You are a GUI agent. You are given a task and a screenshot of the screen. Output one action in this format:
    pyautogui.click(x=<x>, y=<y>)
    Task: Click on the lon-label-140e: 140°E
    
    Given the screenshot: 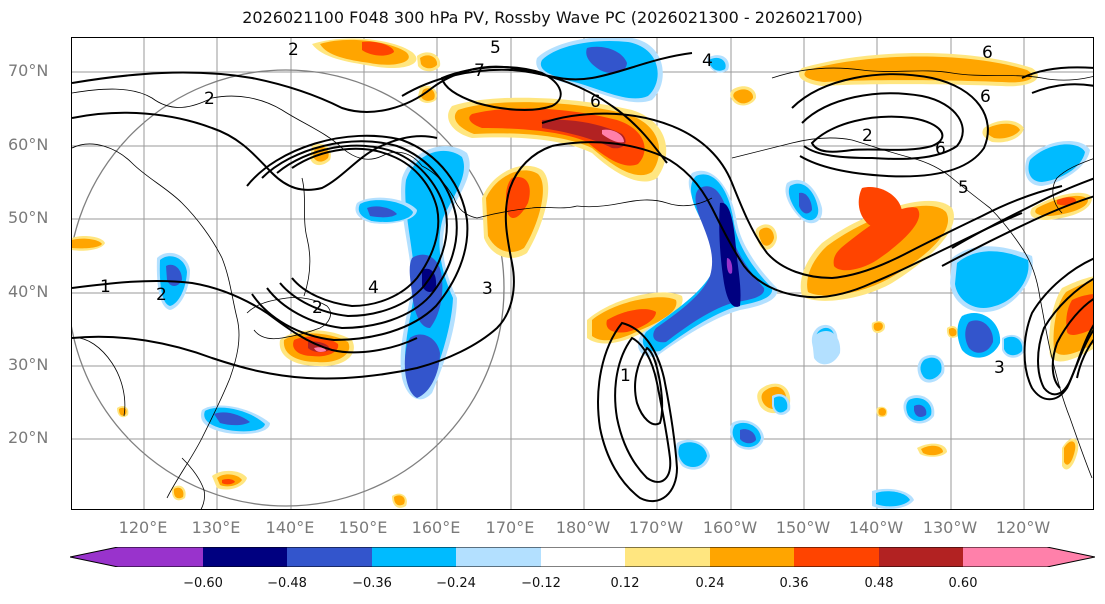 What is the action you would take?
    pyautogui.click(x=290, y=527)
    